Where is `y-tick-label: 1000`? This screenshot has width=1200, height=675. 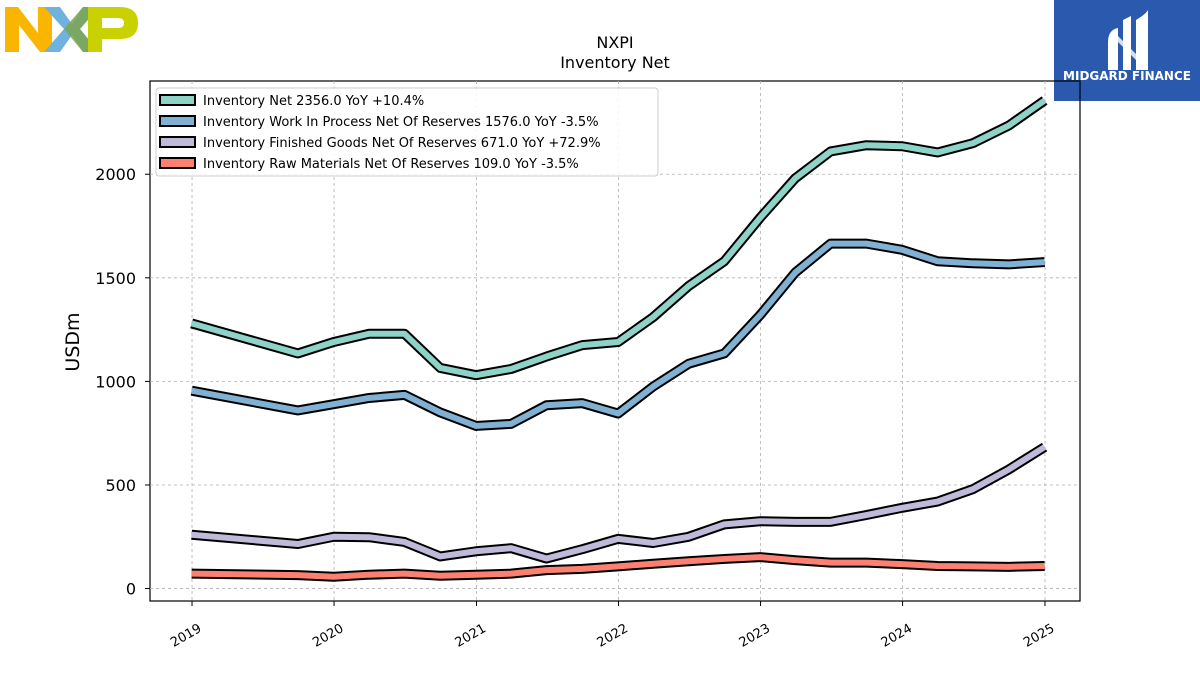
y-tick-label: 1000 is located at coordinates (115, 381).